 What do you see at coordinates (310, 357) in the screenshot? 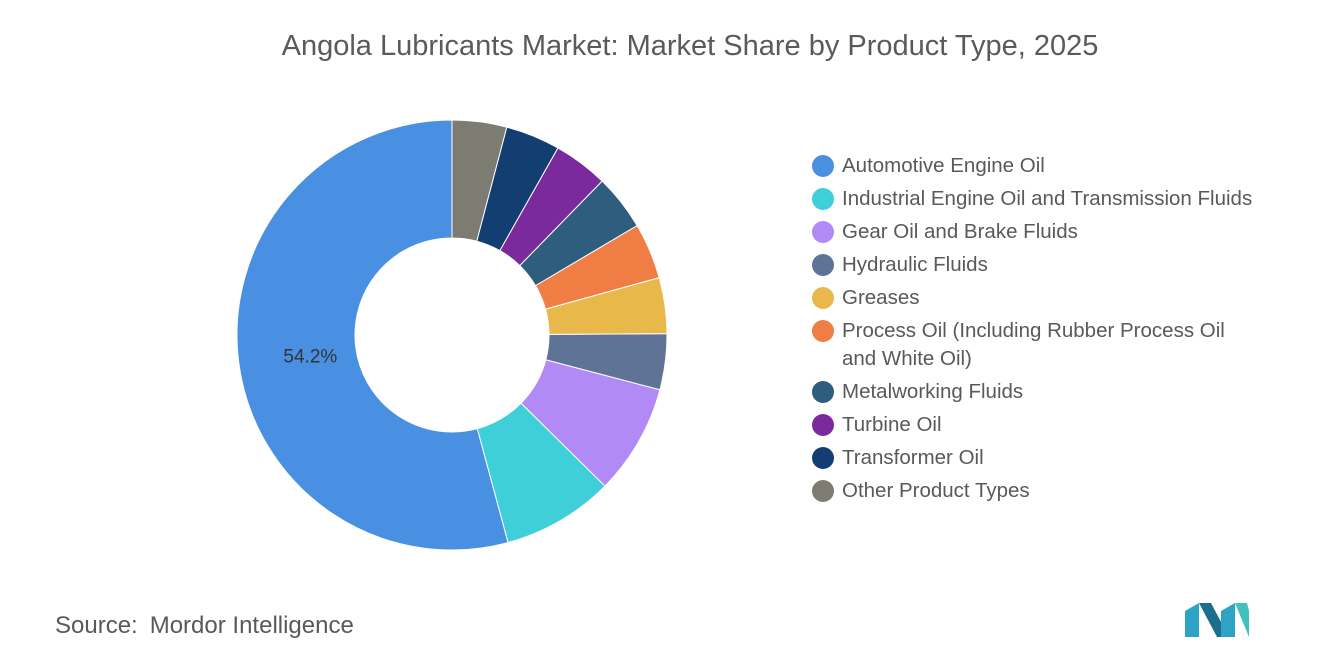
I see `data-label: 54.2%` at bounding box center [310, 357].